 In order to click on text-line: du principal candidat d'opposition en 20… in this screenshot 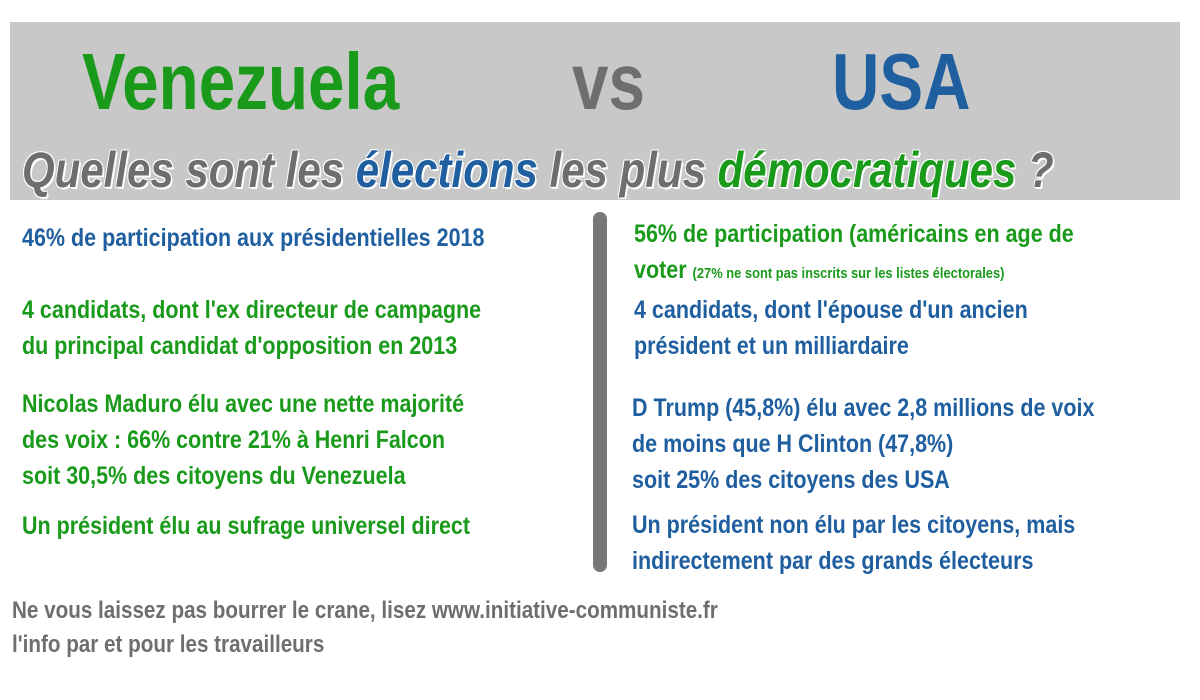, I will do `click(240, 346)`.